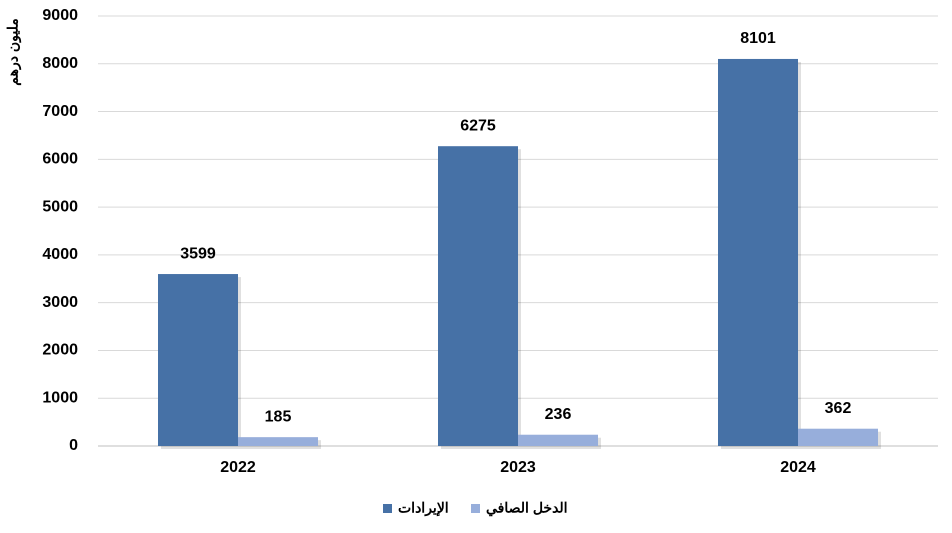  I want to click on x-tick-label: 2024, so click(798, 467).